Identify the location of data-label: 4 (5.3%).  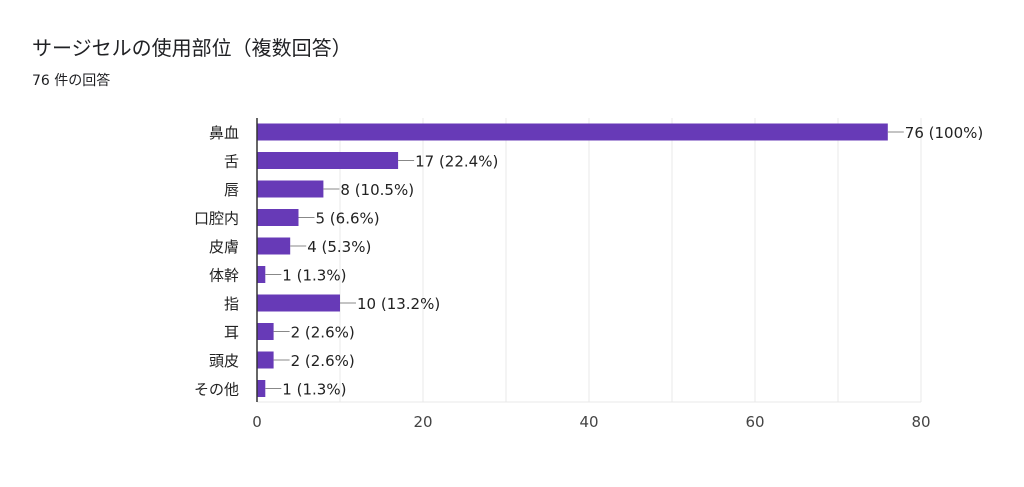
(339, 247).